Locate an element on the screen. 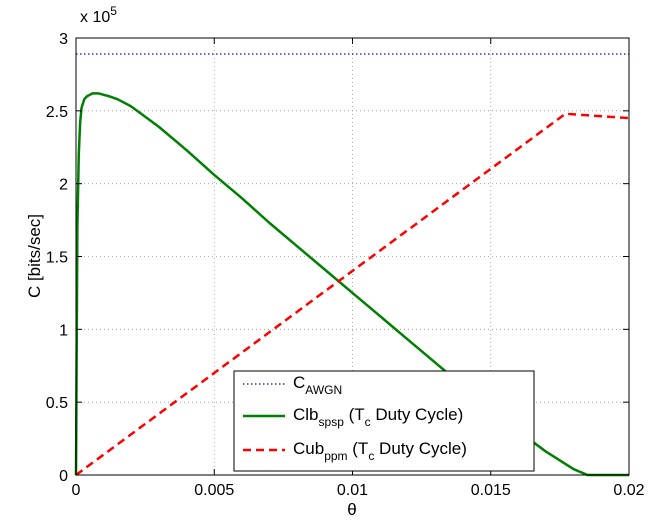 The image size is (652, 523). legend-sub-clb: spsp is located at coordinates (332, 422).